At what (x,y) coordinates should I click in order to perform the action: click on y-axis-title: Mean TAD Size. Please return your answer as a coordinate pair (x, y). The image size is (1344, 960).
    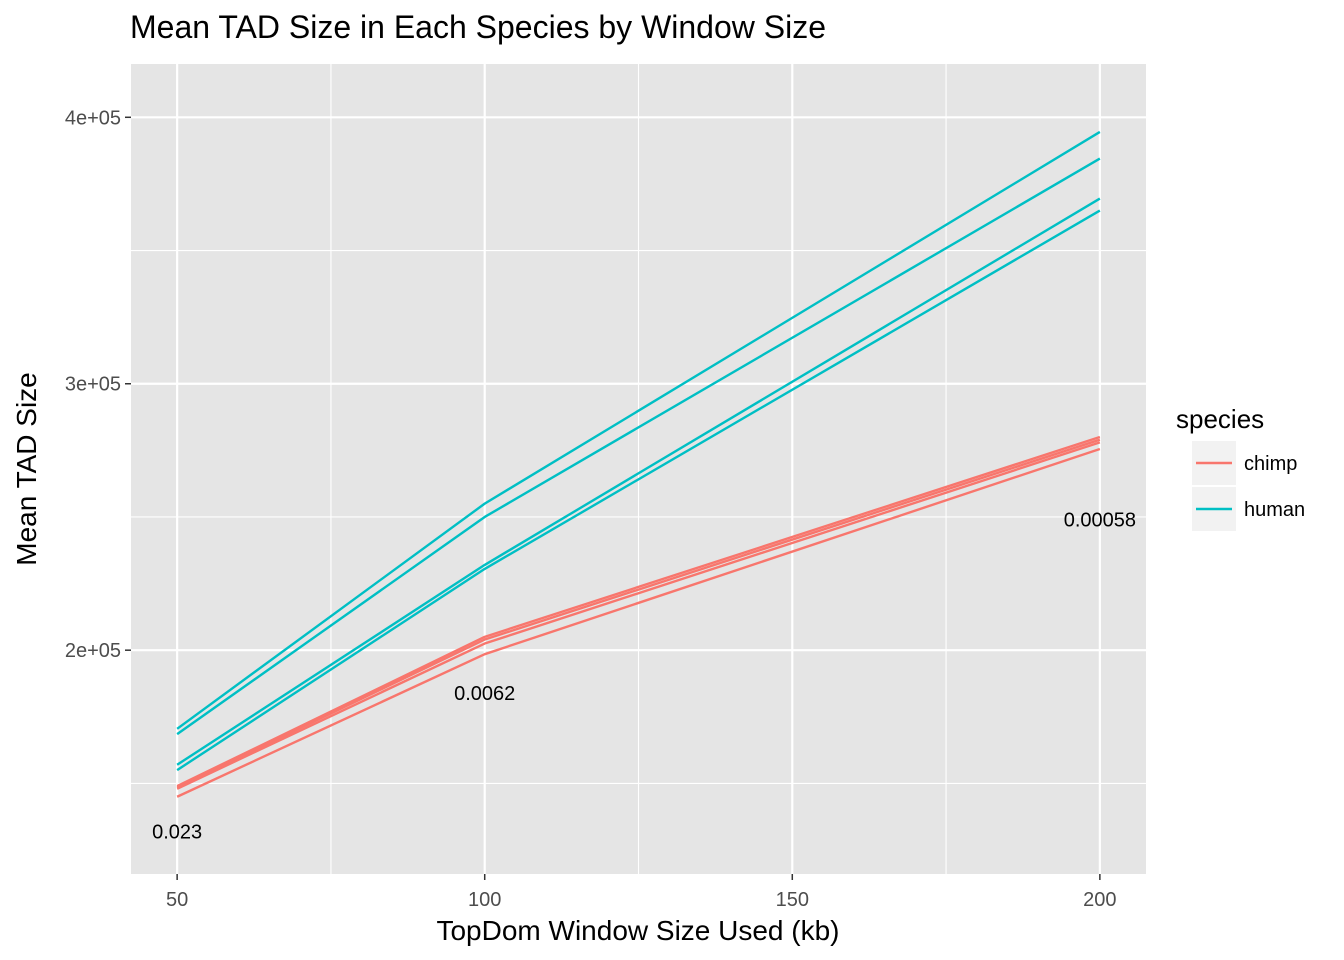
    Looking at the image, I should click on (26, 468).